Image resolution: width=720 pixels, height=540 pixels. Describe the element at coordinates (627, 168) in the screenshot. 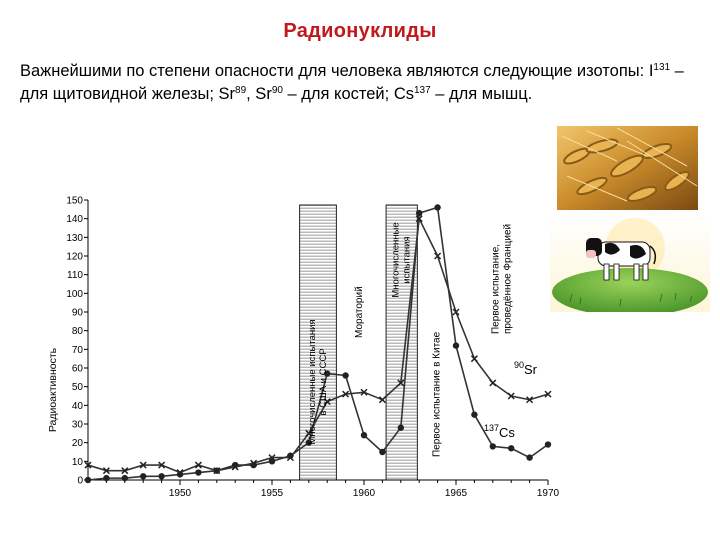

I see `wheat-photo` at that location.